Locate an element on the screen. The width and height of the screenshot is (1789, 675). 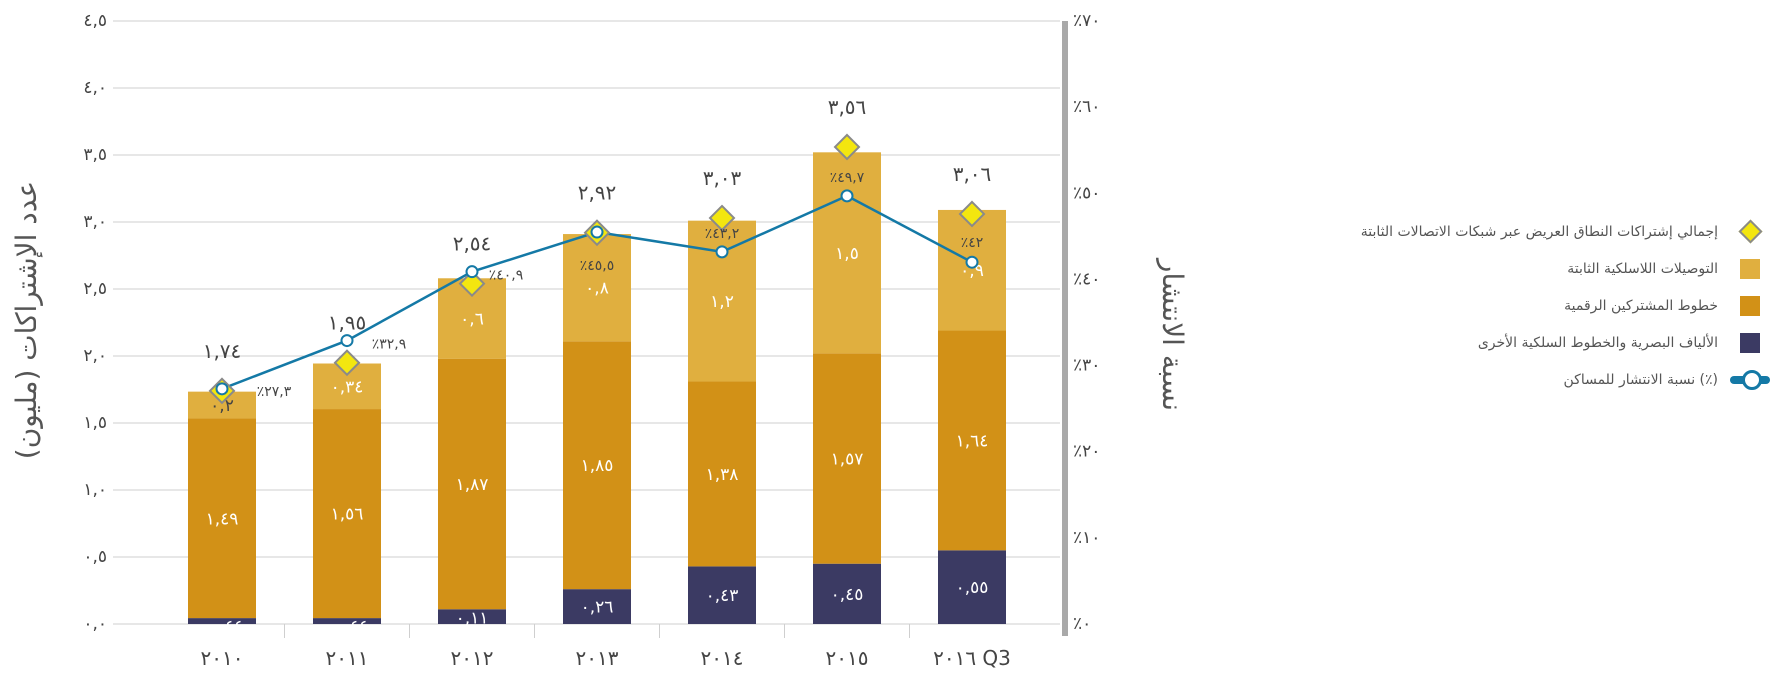
x-axis-category-label: ٢٠١٠ is located at coordinates (222, 658).